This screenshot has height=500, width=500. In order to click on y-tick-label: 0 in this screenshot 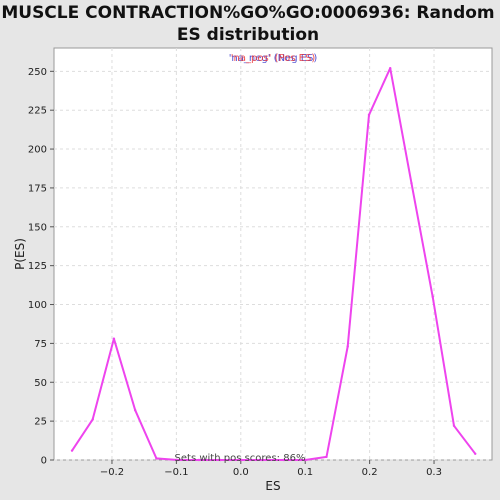, I will do `click(44, 461)`.